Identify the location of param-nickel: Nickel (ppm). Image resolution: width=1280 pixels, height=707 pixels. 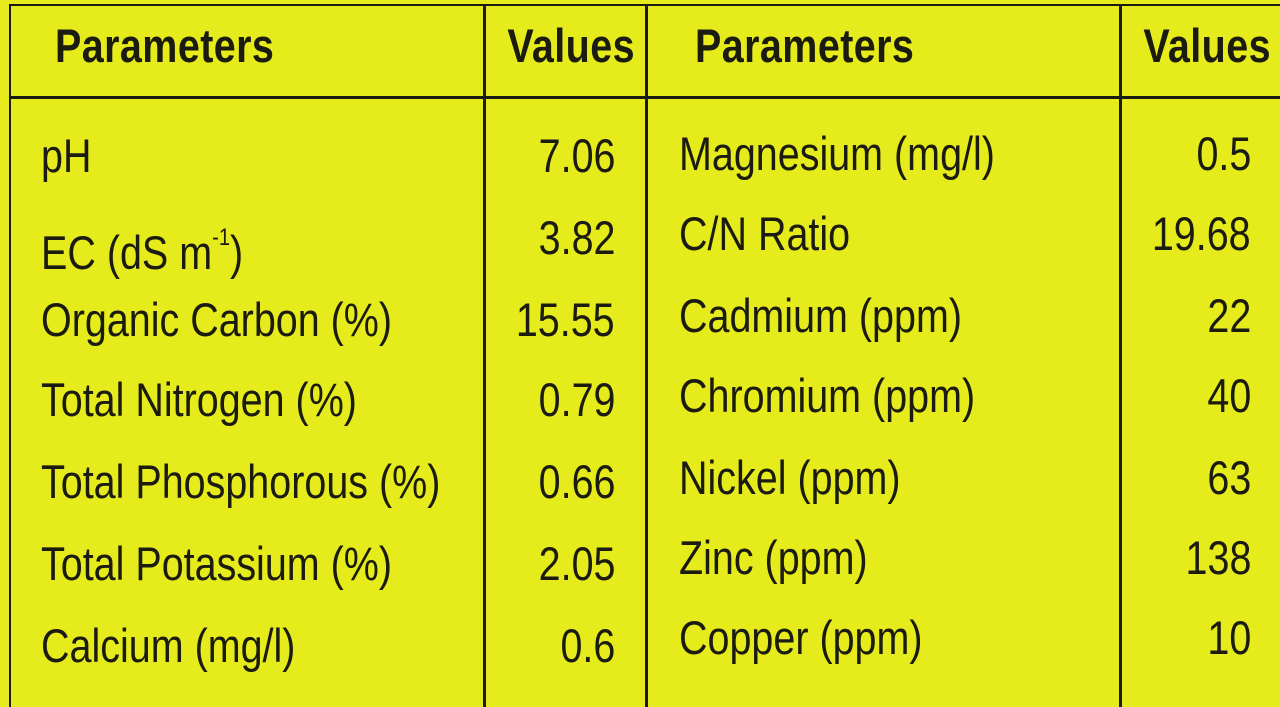
(790, 477).